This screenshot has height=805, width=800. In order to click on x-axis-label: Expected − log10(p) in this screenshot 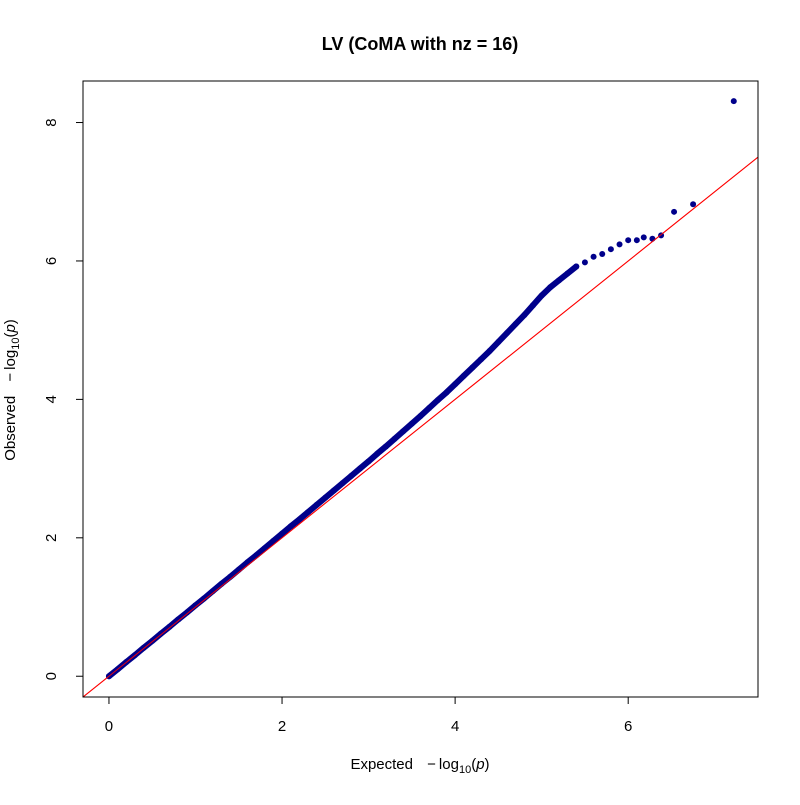, I will do `click(419, 766)`.